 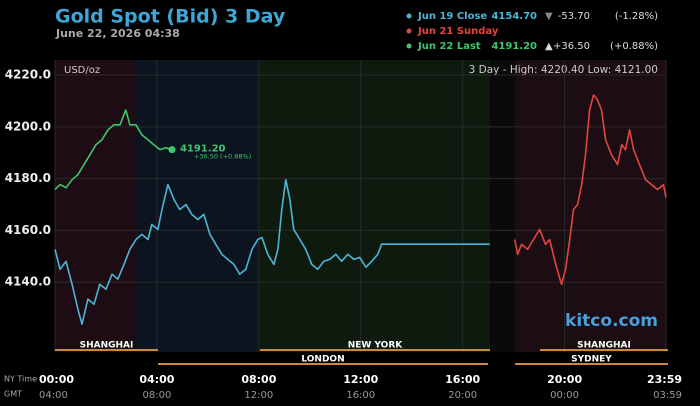 What do you see at coordinates (258, 395) in the screenshot?
I see `x2-tick-label: 12:00` at bounding box center [258, 395].